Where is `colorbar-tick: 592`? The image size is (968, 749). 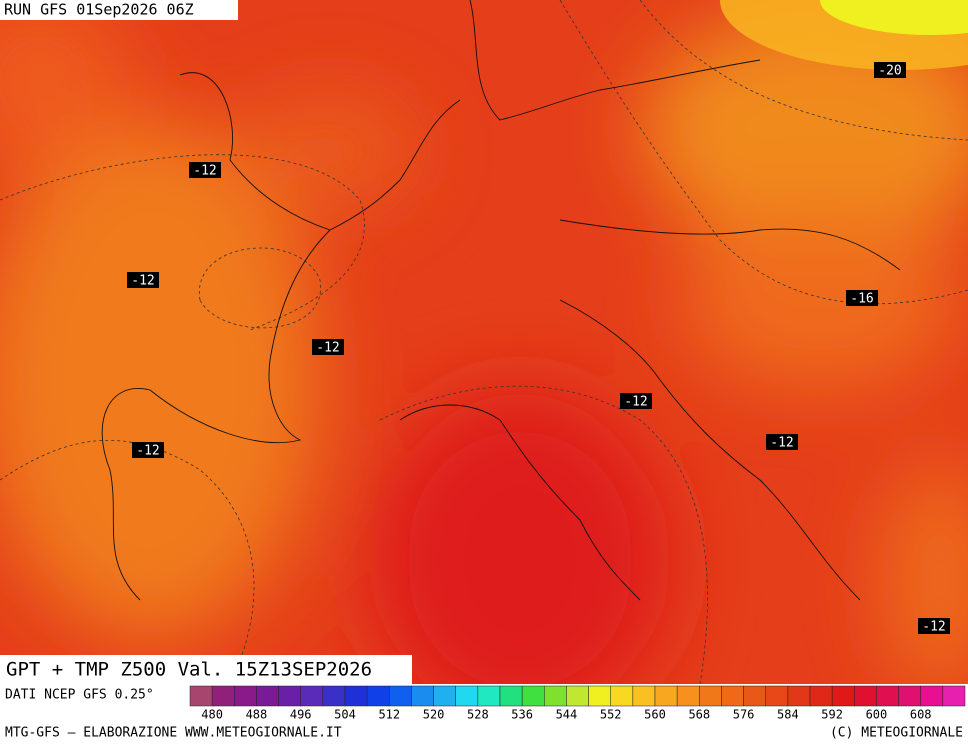
colorbar-tick: 592 is located at coordinates (832, 715).